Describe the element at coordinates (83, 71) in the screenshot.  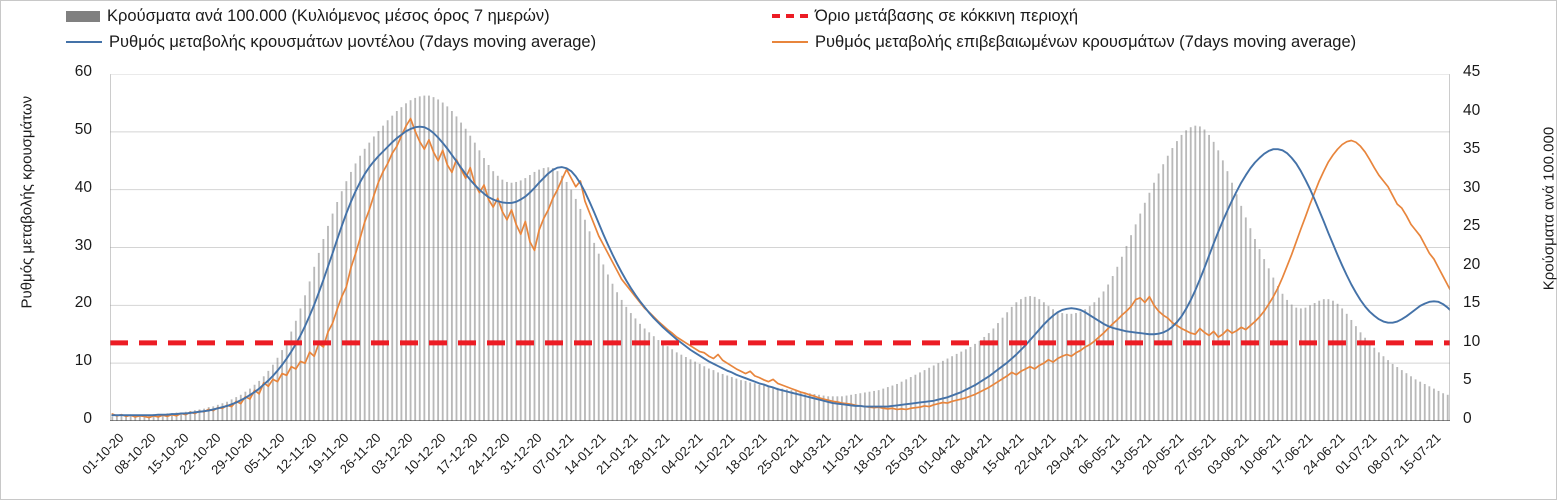
I see `y-tick-label-left: 60` at that location.